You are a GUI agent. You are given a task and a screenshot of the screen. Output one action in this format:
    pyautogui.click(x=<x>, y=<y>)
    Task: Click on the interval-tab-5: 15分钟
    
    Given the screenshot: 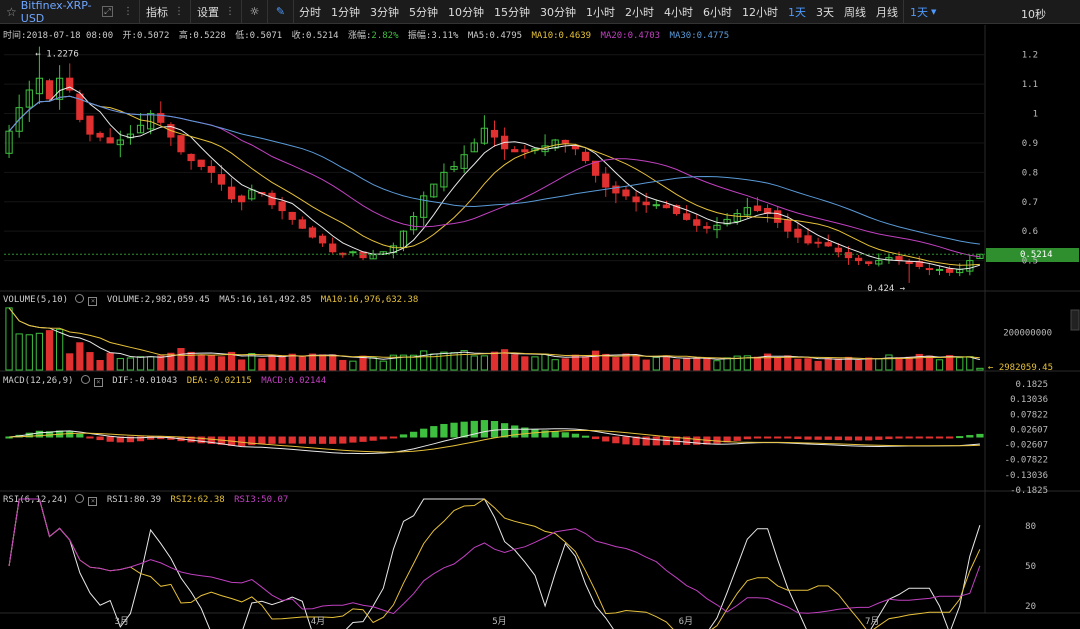 What is the action you would take?
    pyautogui.click(x=512, y=12)
    